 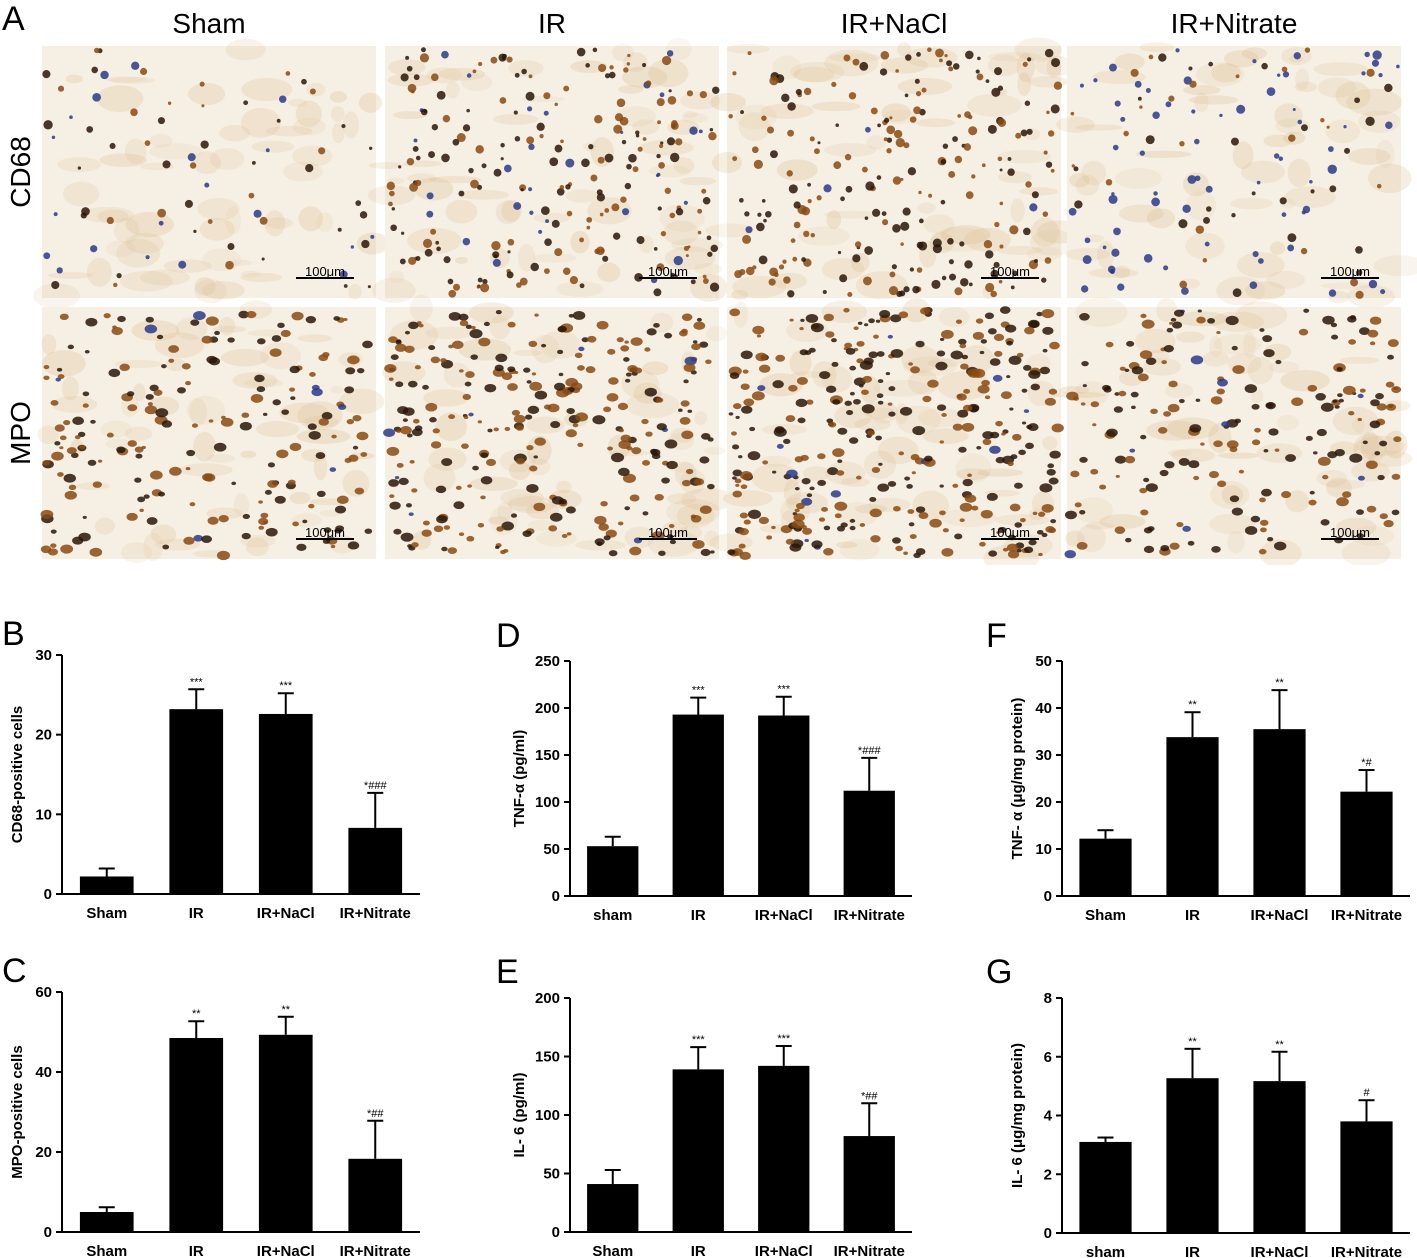 I want to click on y-tick-label: 60, so click(x=43, y=992).